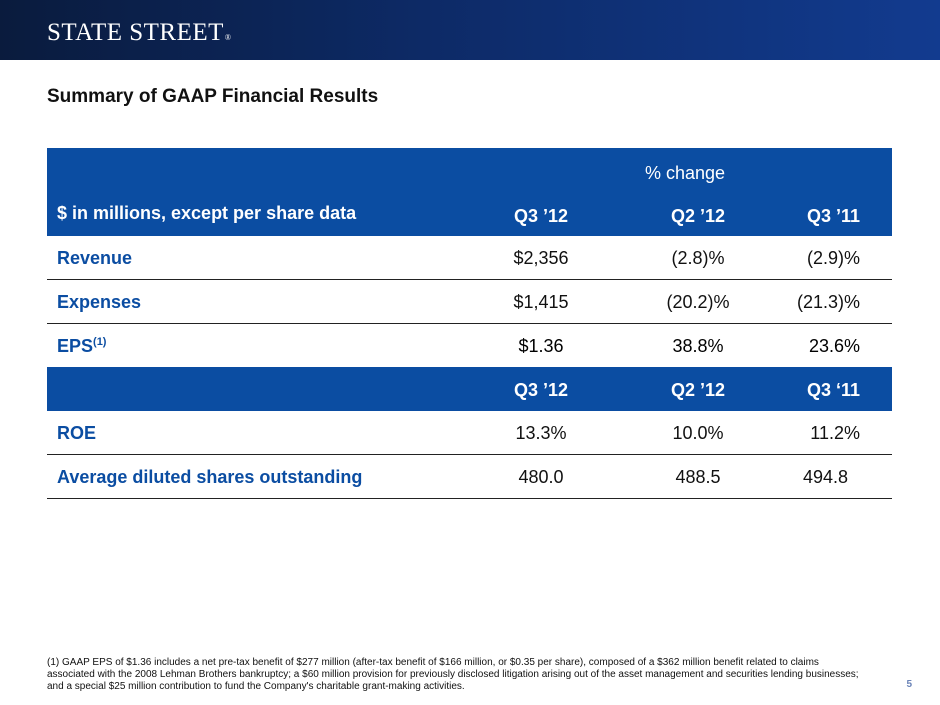  Describe the element at coordinates (698, 433) in the screenshot. I see `cell-value: 10.0%` at that location.